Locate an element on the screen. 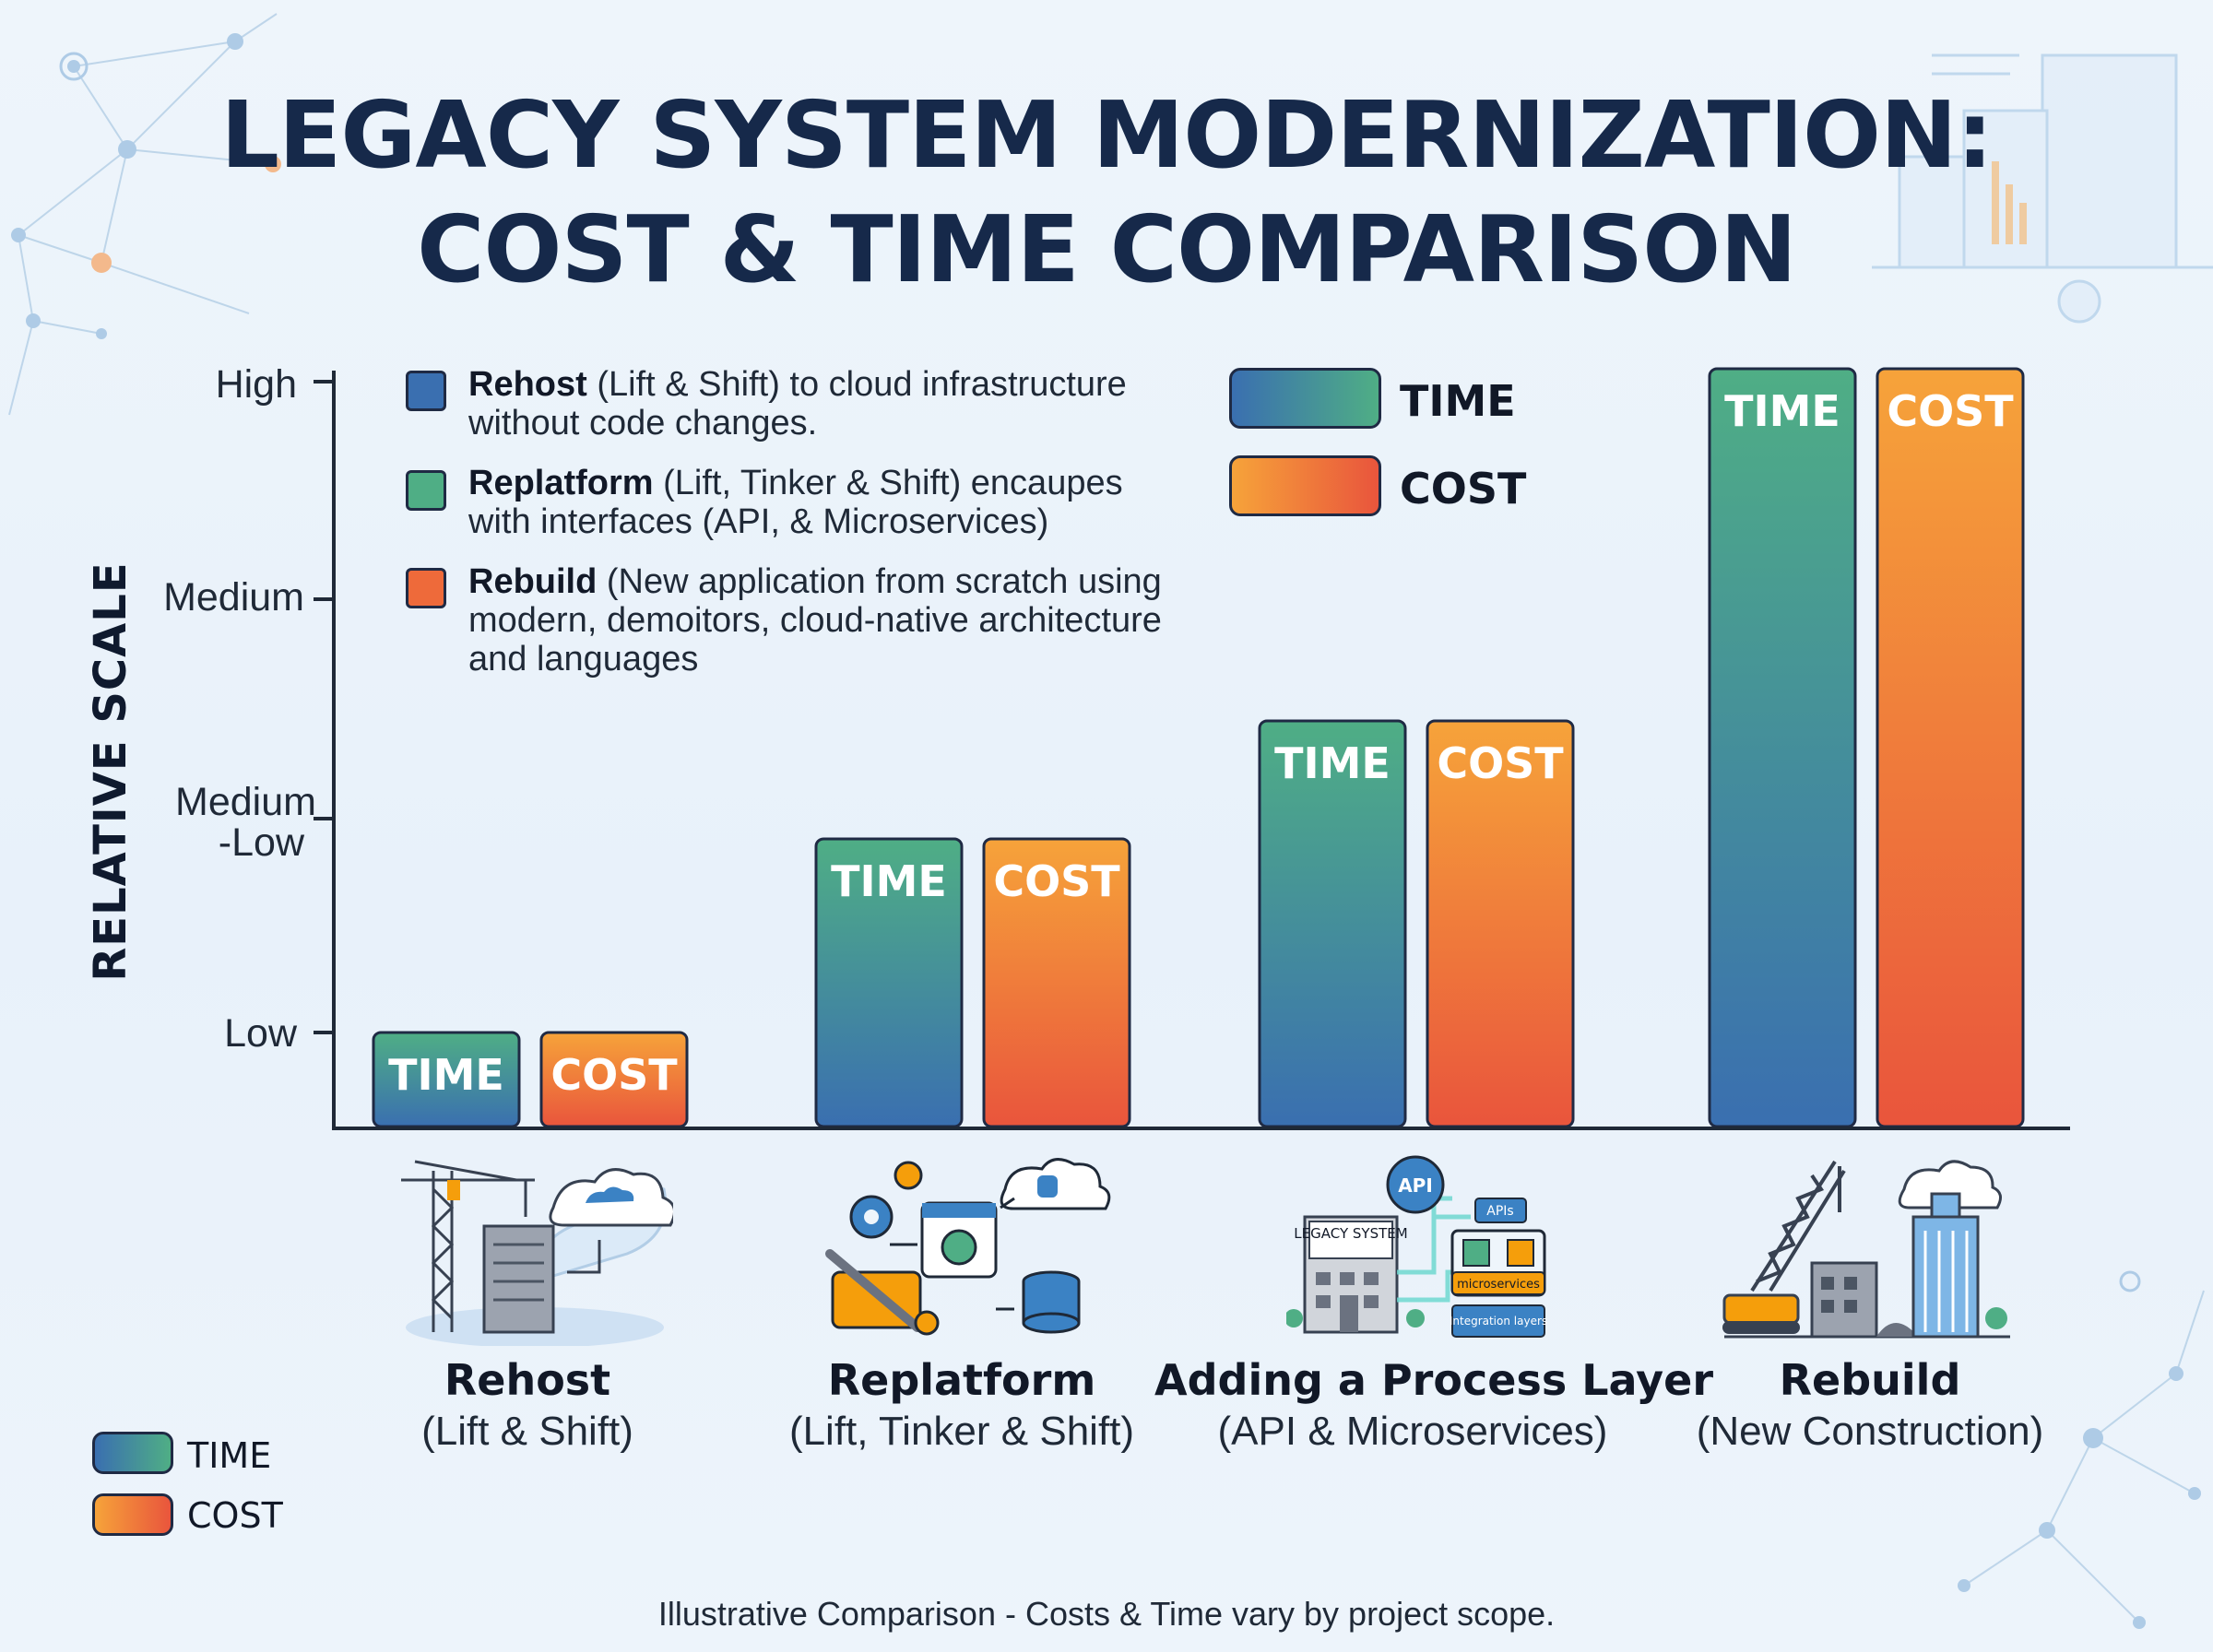 The image size is (2213, 1652). cost-bar-label-2: COST is located at coordinates (1500, 763).